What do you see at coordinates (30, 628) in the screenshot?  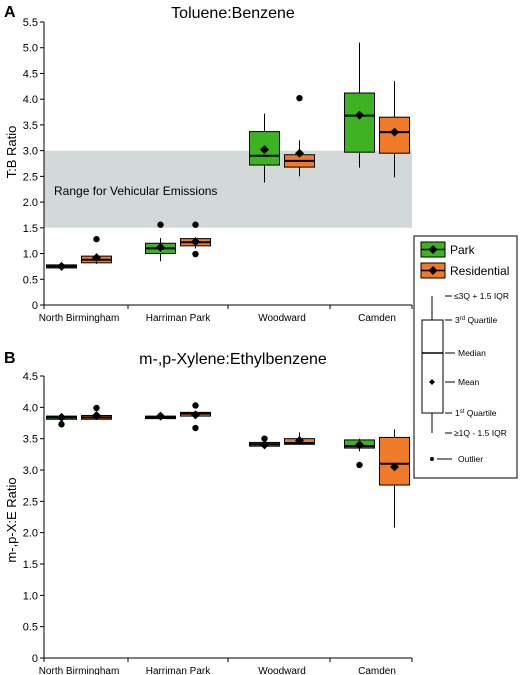 I see `panel-b-y-tick-label: 0.5` at bounding box center [30, 628].